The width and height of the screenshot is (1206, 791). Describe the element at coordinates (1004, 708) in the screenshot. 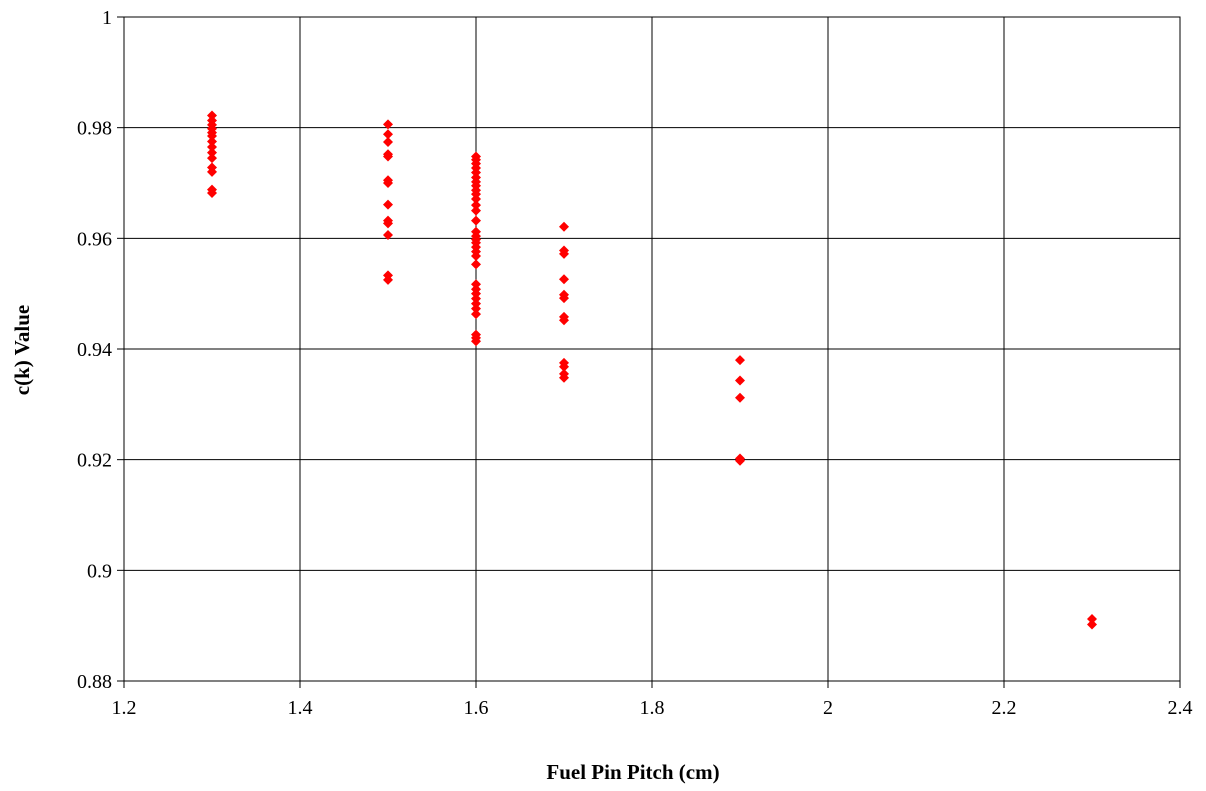

I see `x-tick-label: 2.2` at that location.